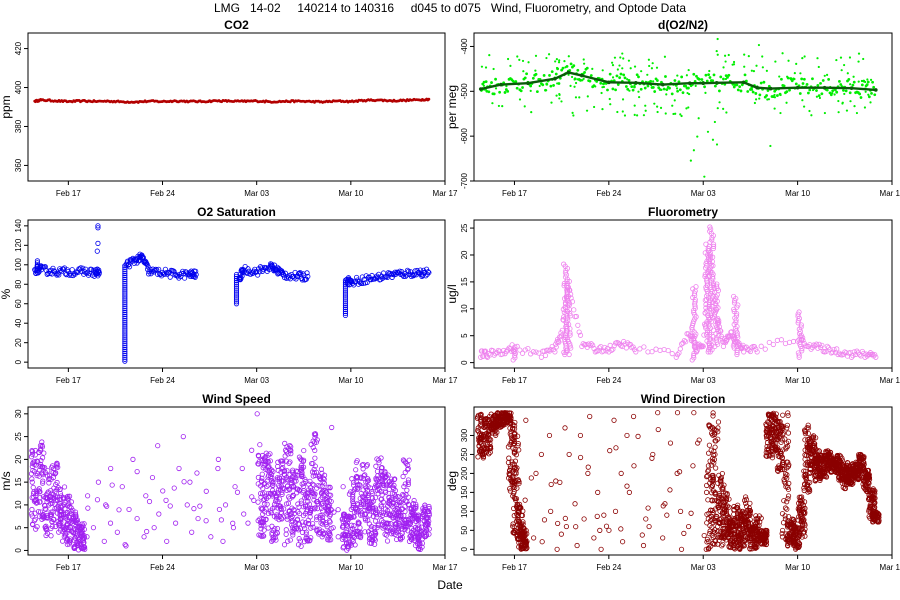  I want to click on y-axis-label: per meg, so click(452, 107).